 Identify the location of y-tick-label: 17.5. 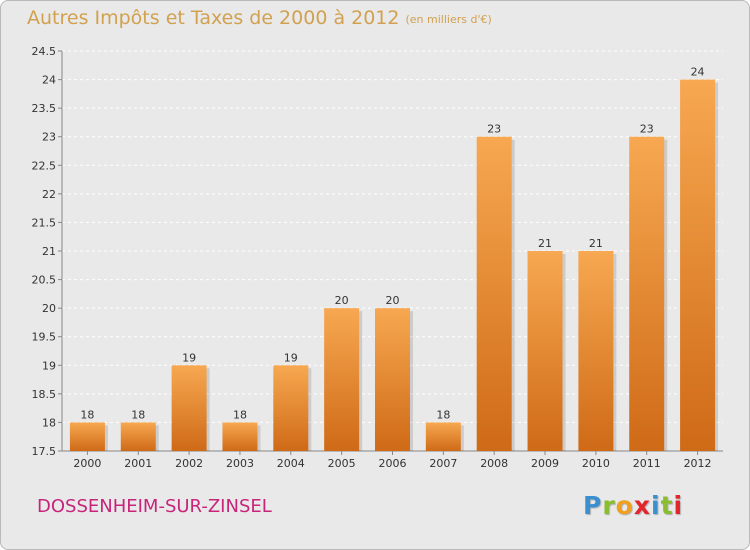
(44, 451).